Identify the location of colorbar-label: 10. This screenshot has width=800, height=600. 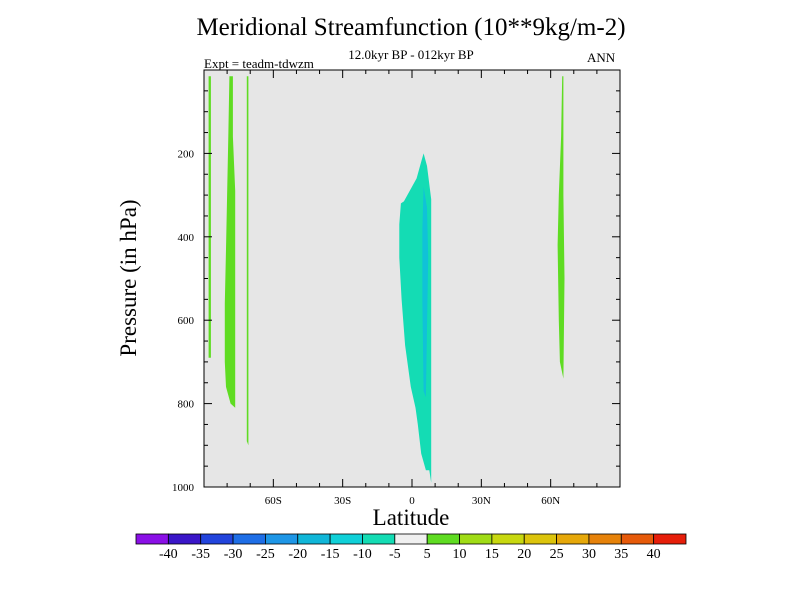
(460, 554).